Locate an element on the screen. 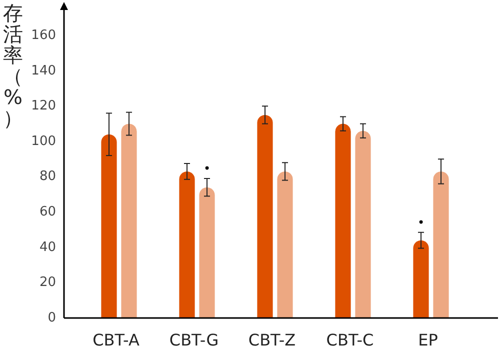 This screenshot has height=349, width=500. y-tick-label: 0 is located at coordinates (52, 318).